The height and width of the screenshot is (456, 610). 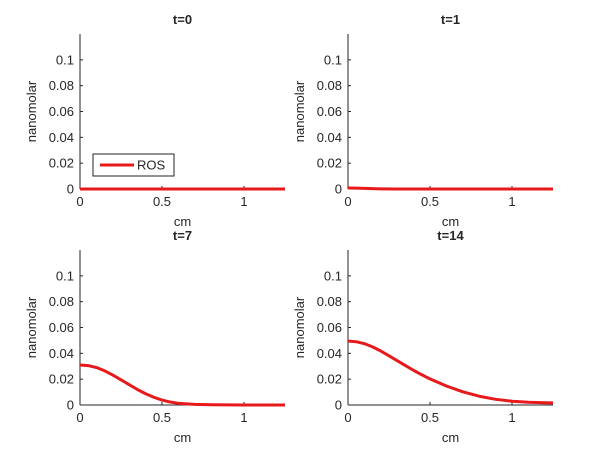 What do you see at coordinates (133, 165) in the screenshot?
I see `legend: ROS` at bounding box center [133, 165].